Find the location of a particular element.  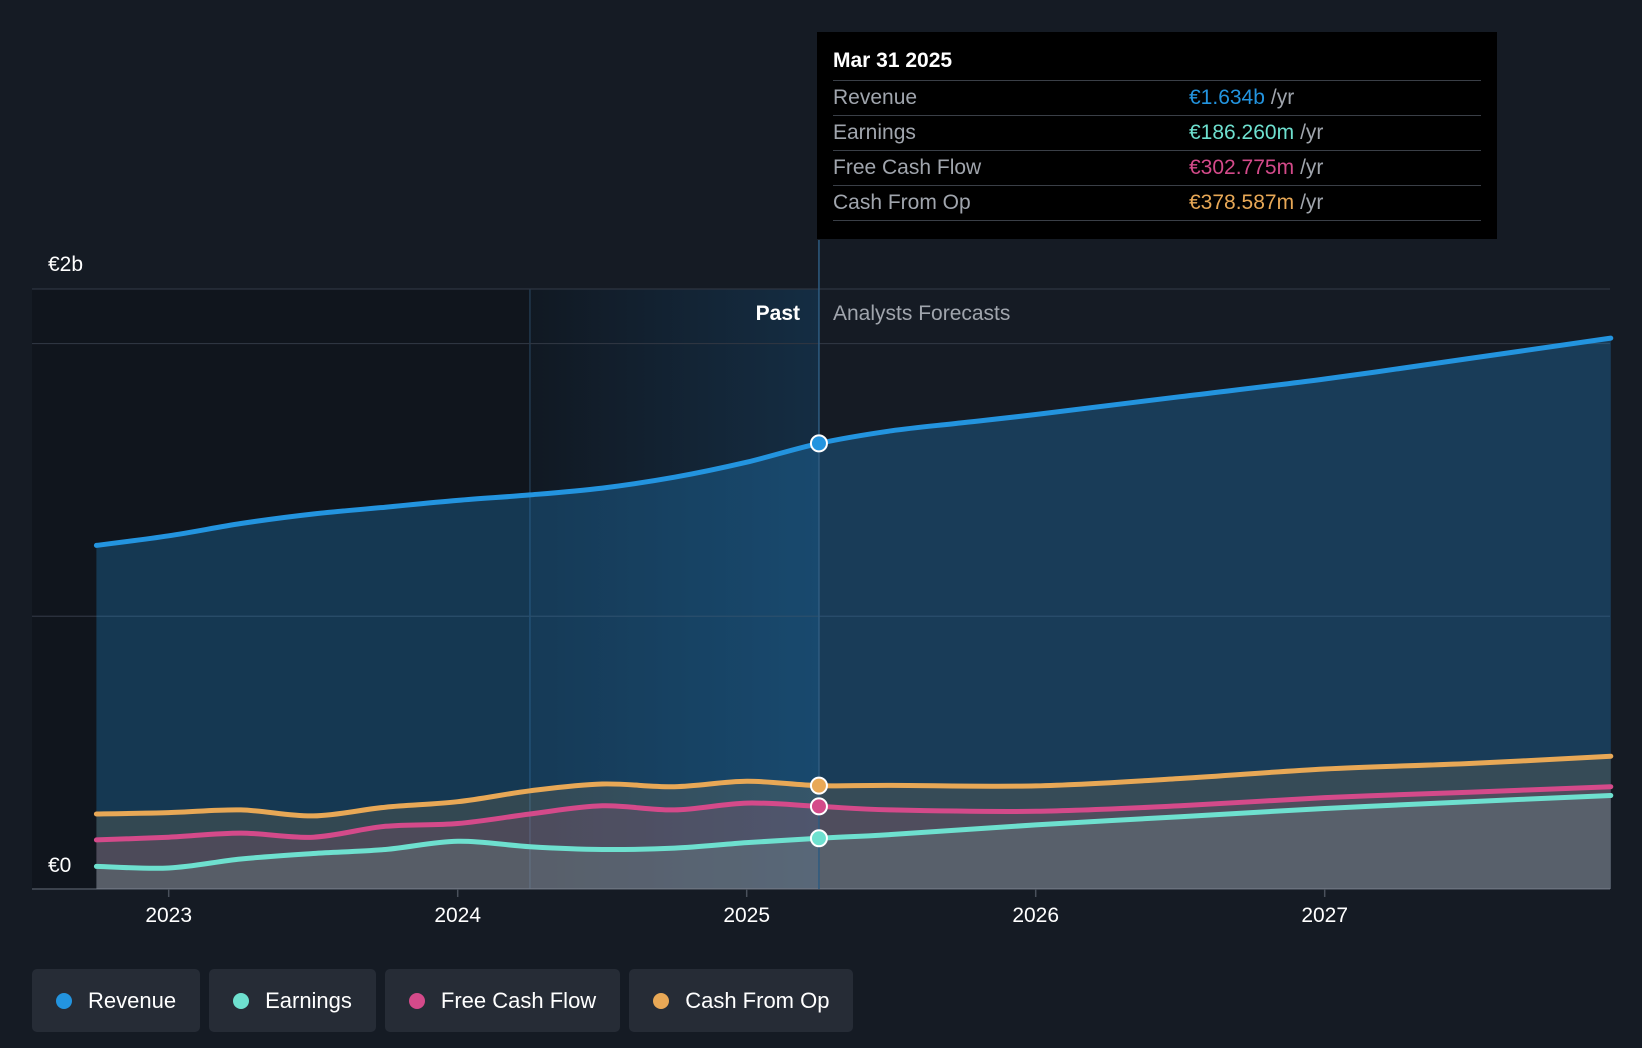

tooltip-value: €378.587m is located at coordinates (1242, 202).